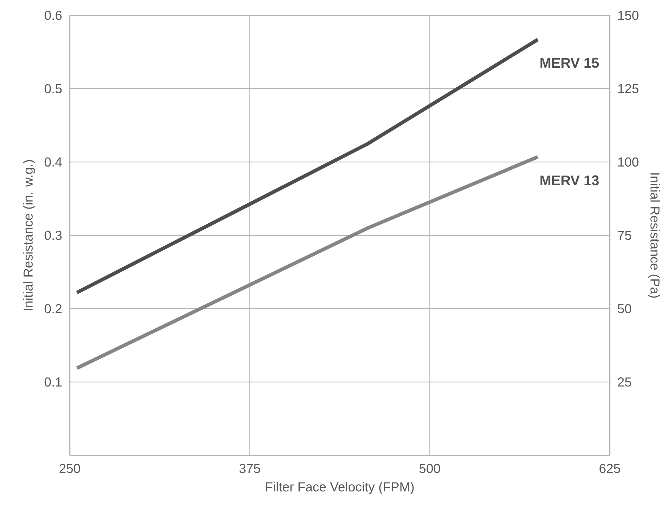 The width and height of the screenshot is (670, 519). Describe the element at coordinates (610, 469) in the screenshot. I see `x-tick-label: 625` at that location.